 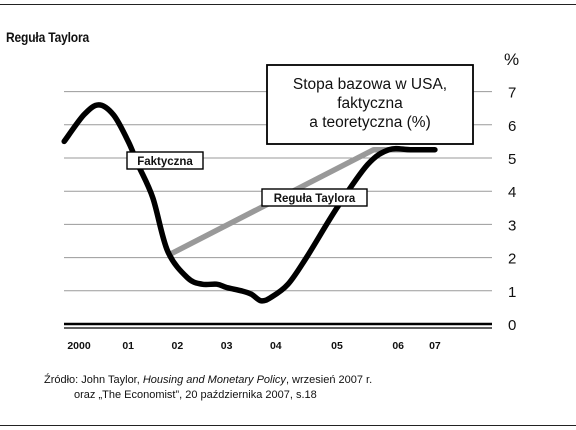 I want to click on x-tick-label: 03, so click(x=227, y=346).